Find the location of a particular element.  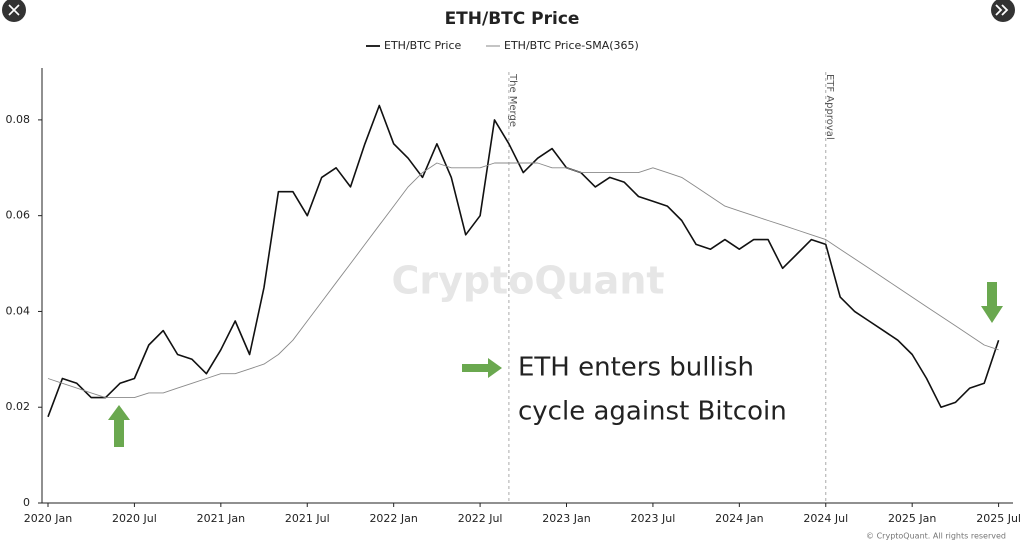

x-tick-label: 2021 Jan is located at coordinates (221, 518).